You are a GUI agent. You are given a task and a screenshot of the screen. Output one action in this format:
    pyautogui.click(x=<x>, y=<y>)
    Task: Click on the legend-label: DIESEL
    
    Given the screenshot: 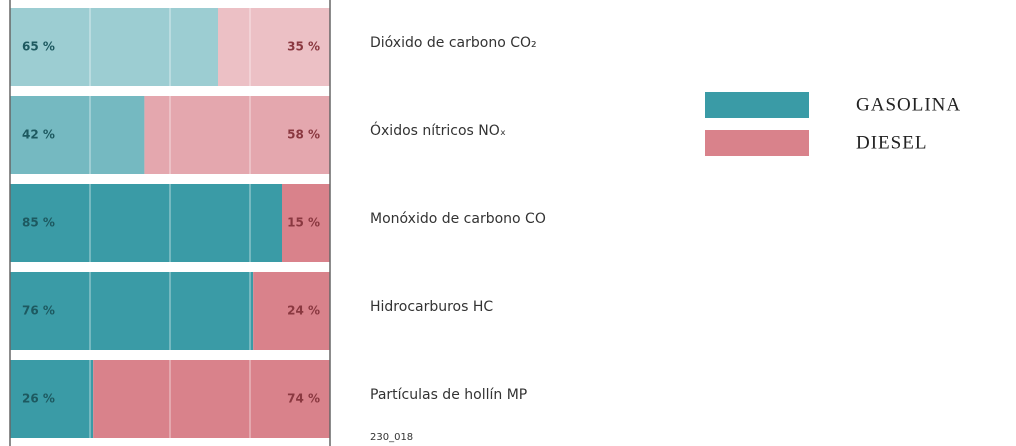 What is the action you would take?
    pyautogui.click(x=891, y=142)
    